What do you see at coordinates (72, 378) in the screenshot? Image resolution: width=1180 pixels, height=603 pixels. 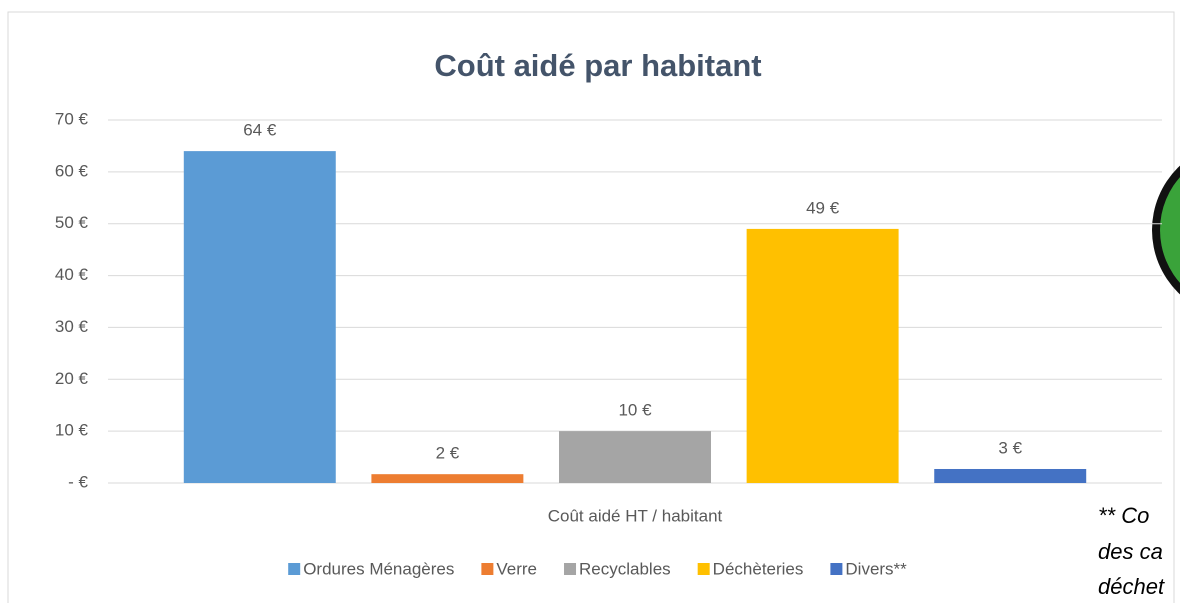 I see `y-tick-label: 20 €` at bounding box center [72, 378].